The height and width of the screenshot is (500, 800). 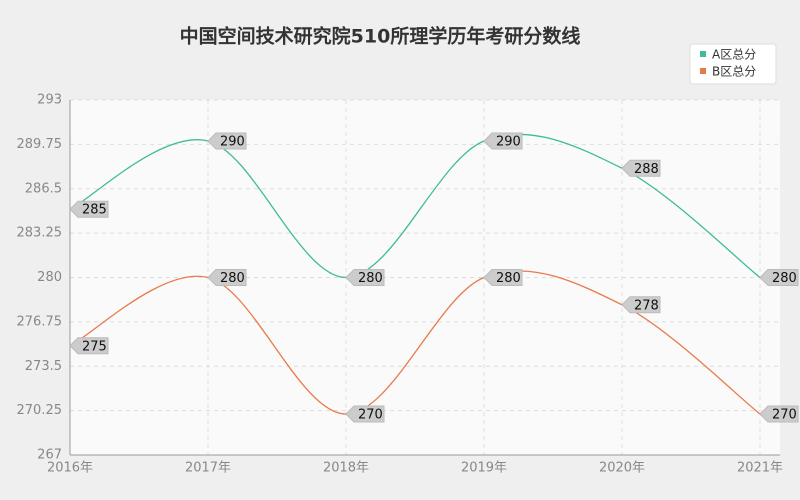 What do you see at coordinates (43, 188) in the screenshot?
I see `y-tick-label: 286.5` at bounding box center [43, 188].